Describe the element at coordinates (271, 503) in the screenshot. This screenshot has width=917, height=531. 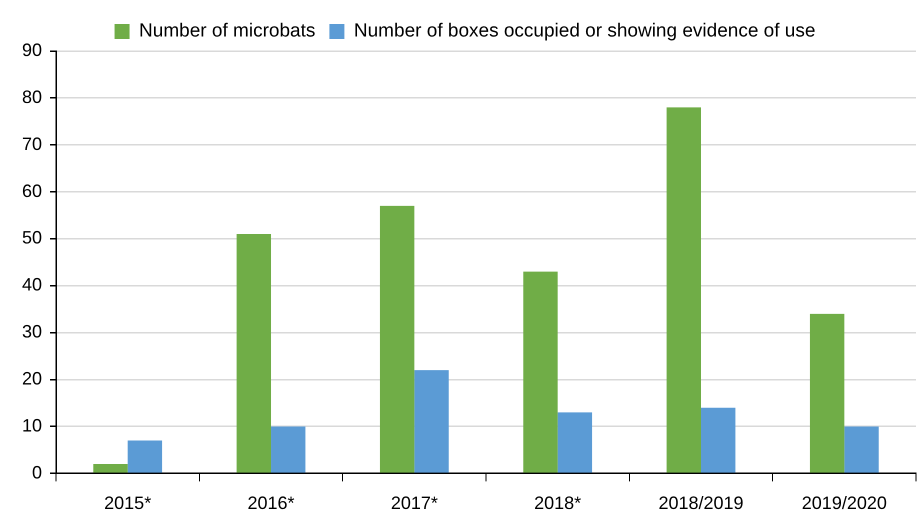
I see `x-tick-label: 2016*` at that location.